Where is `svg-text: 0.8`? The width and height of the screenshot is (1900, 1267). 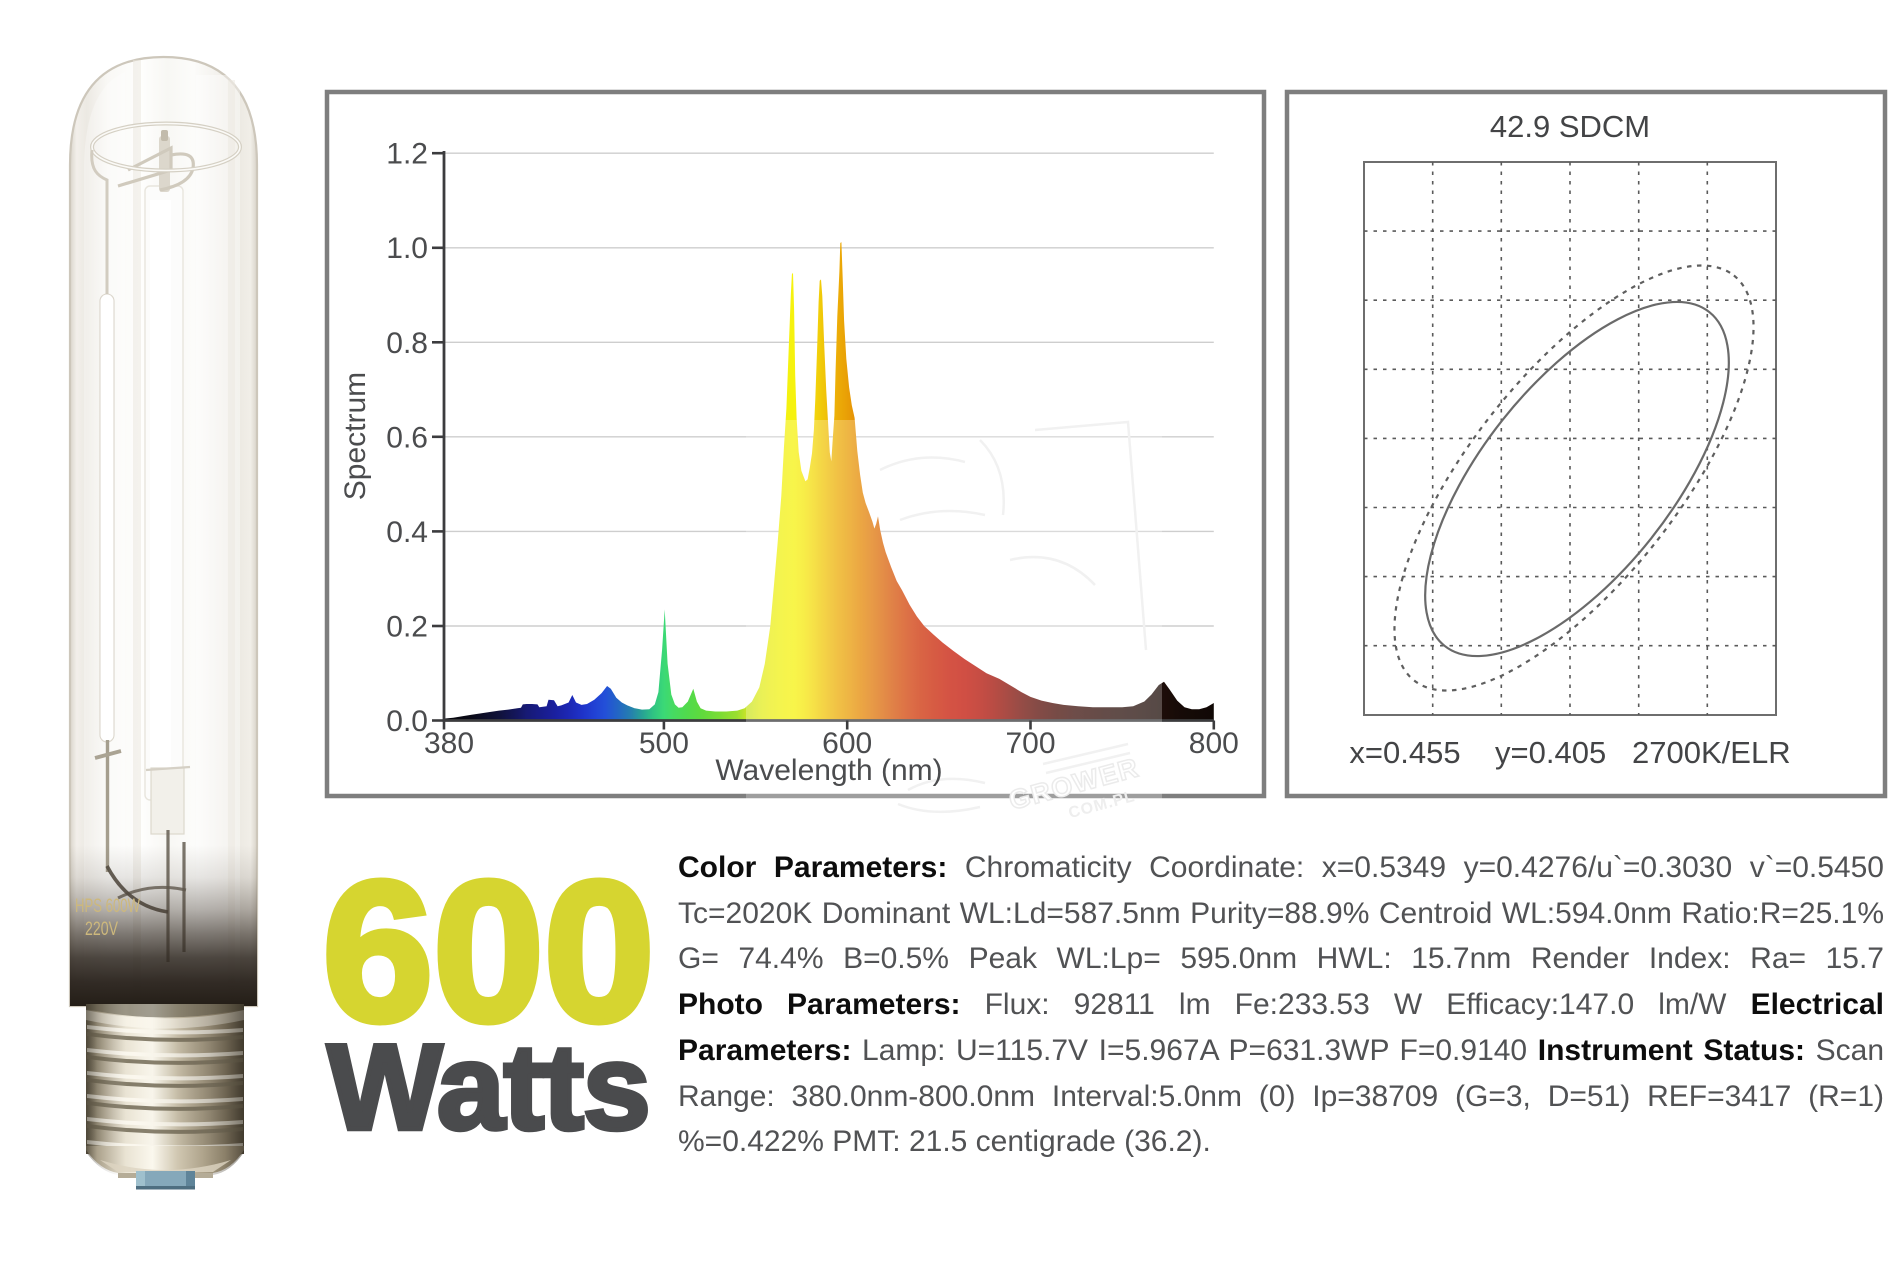 svg-text: 0.8 is located at coordinates (407, 343).